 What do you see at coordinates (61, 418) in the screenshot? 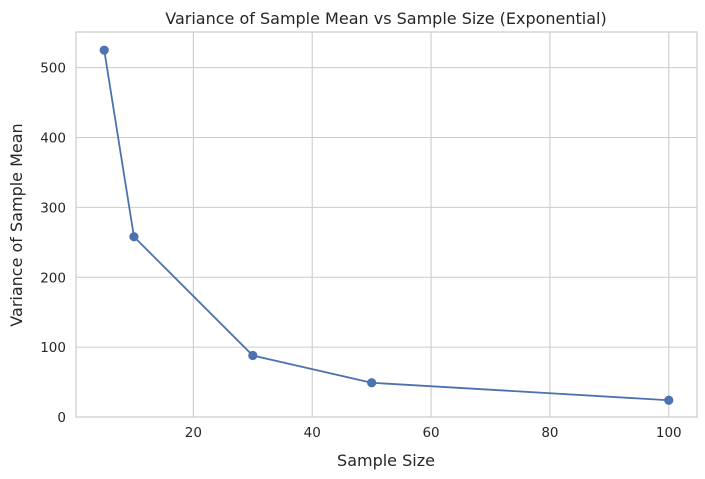
I see `y-tick-label: 0` at bounding box center [61, 418].